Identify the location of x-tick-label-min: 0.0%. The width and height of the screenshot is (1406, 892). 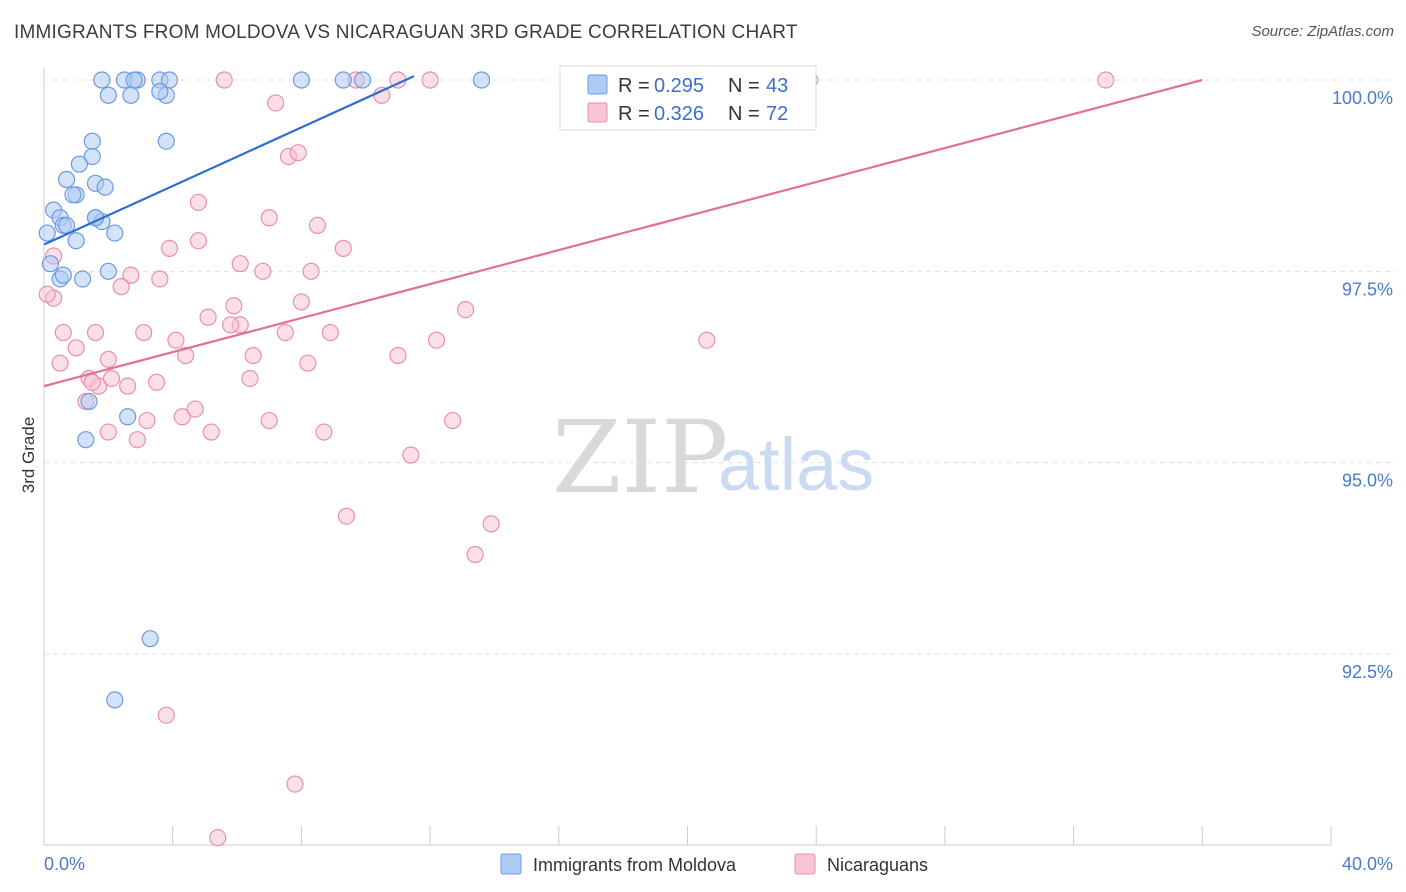
(64, 864).